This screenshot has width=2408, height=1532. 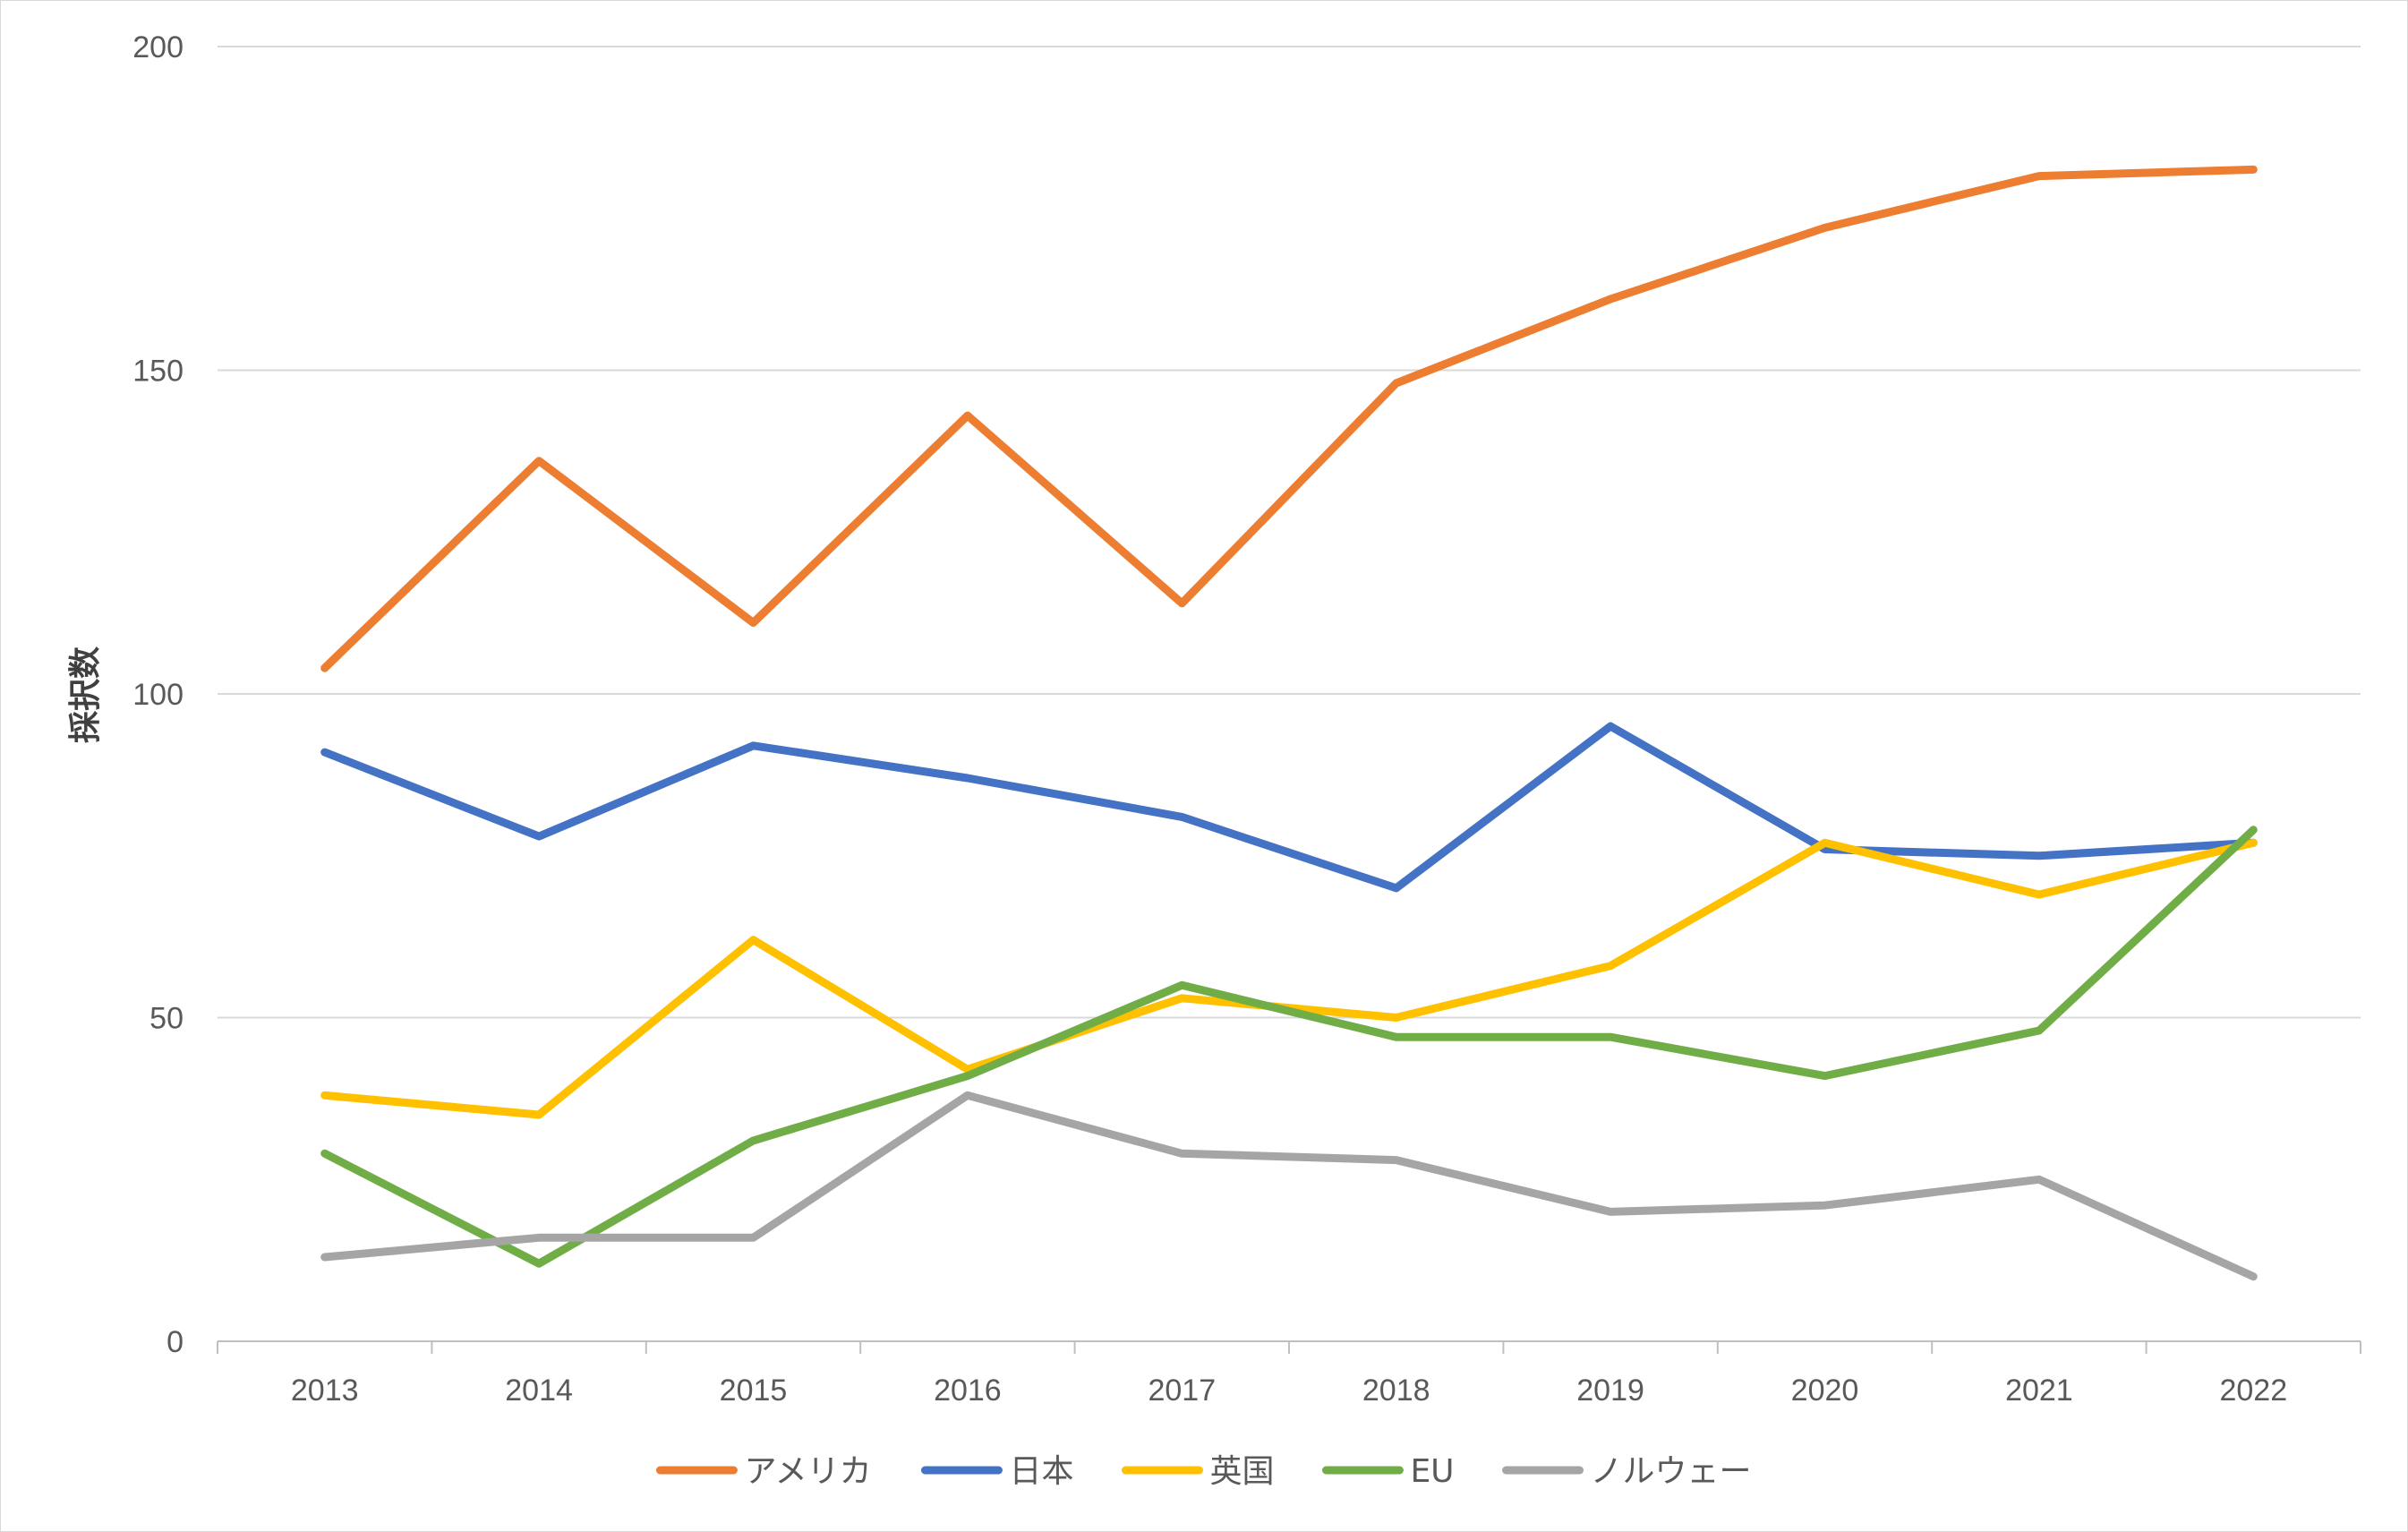 I want to click on x-tick-labels: 2013 2014 2015 2016 2017 2018 2019 2020 2021 2022, so click(x=1289, y=1391).